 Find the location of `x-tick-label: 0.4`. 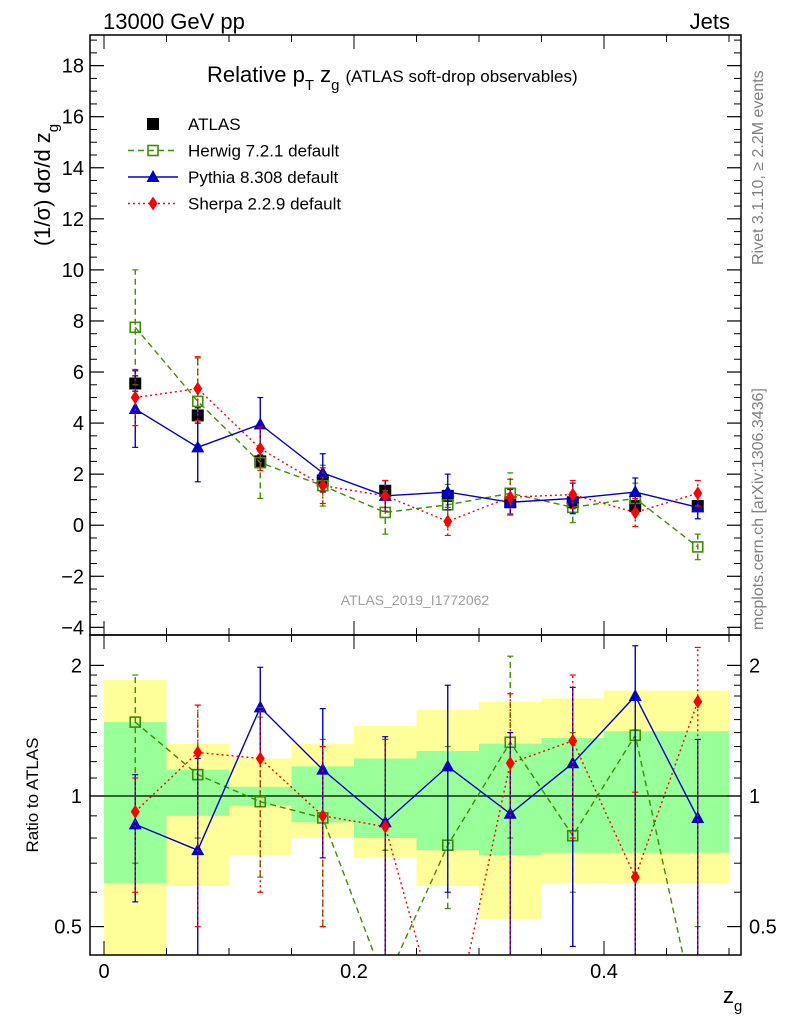

x-tick-label: 0.4 is located at coordinates (604, 972).